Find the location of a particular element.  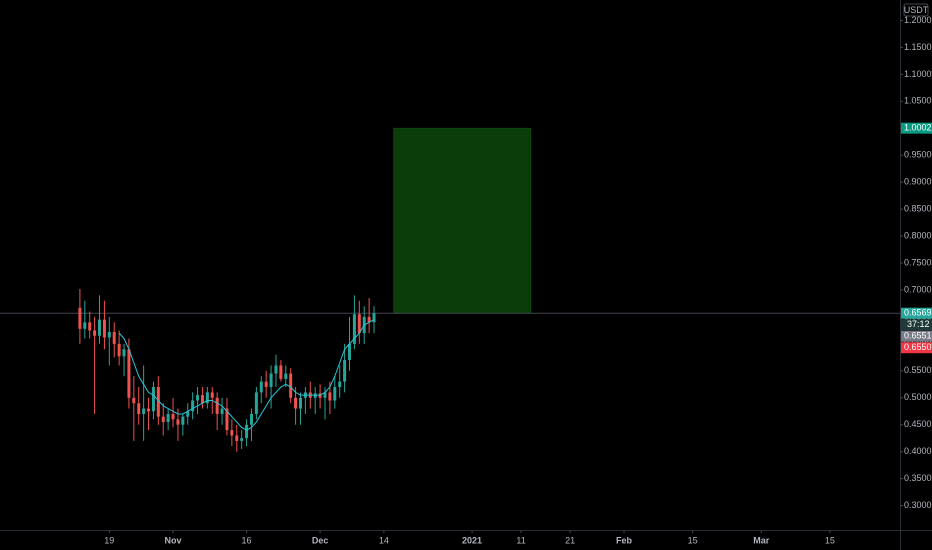

y-tick-label: 1.1000 is located at coordinates (918, 74).